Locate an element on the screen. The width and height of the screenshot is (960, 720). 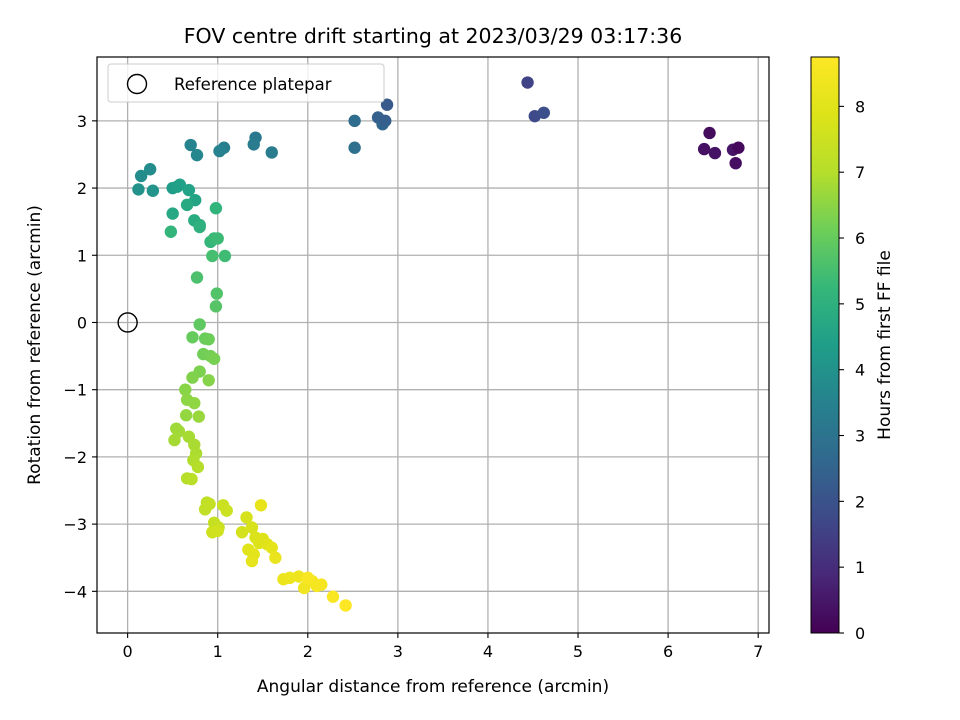
x-tick-label: 2 is located at coordinates (308, 651).